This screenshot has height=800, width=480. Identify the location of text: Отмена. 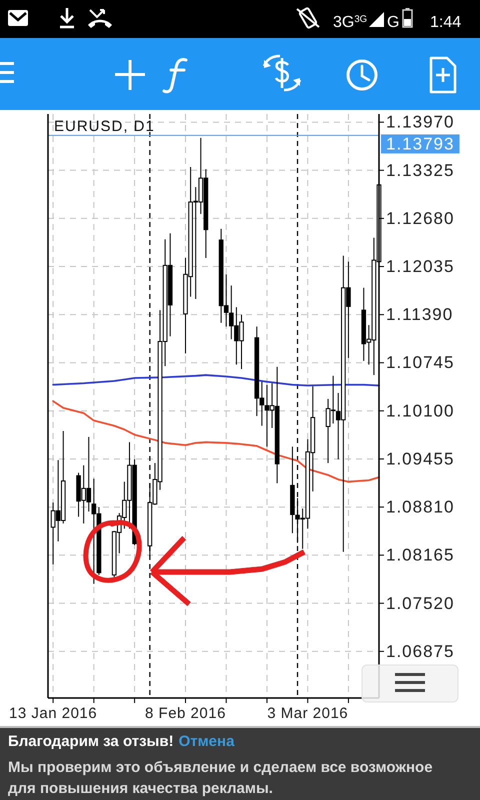
(207, 741).